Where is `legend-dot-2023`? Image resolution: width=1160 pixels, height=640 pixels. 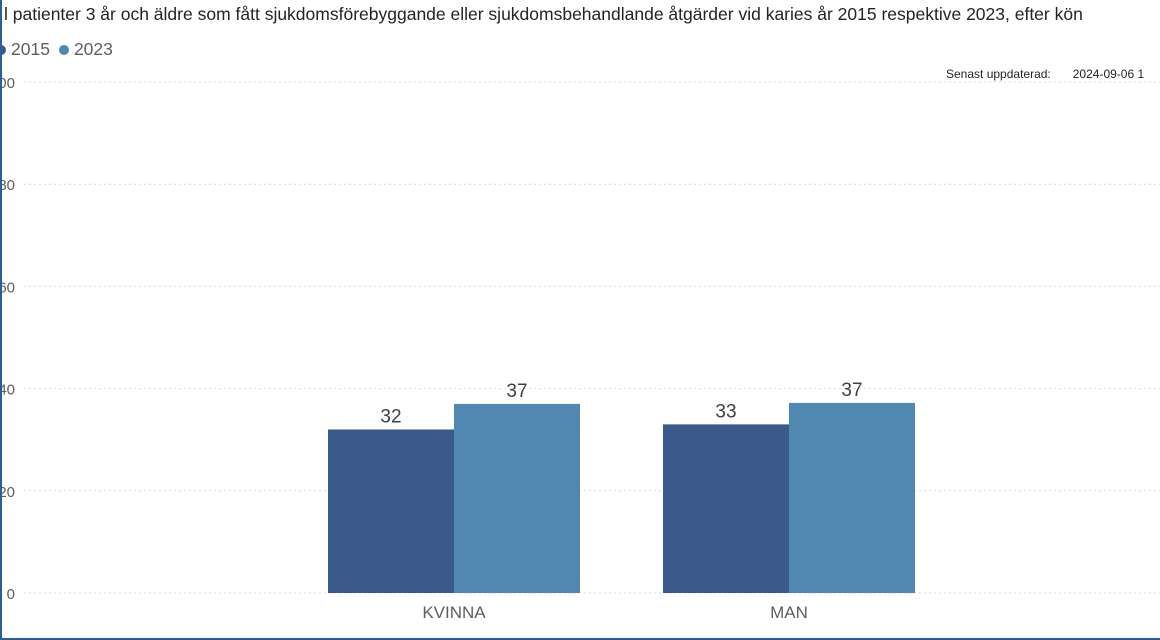
legend-dot-2023 is located at coordinates (63, 49).